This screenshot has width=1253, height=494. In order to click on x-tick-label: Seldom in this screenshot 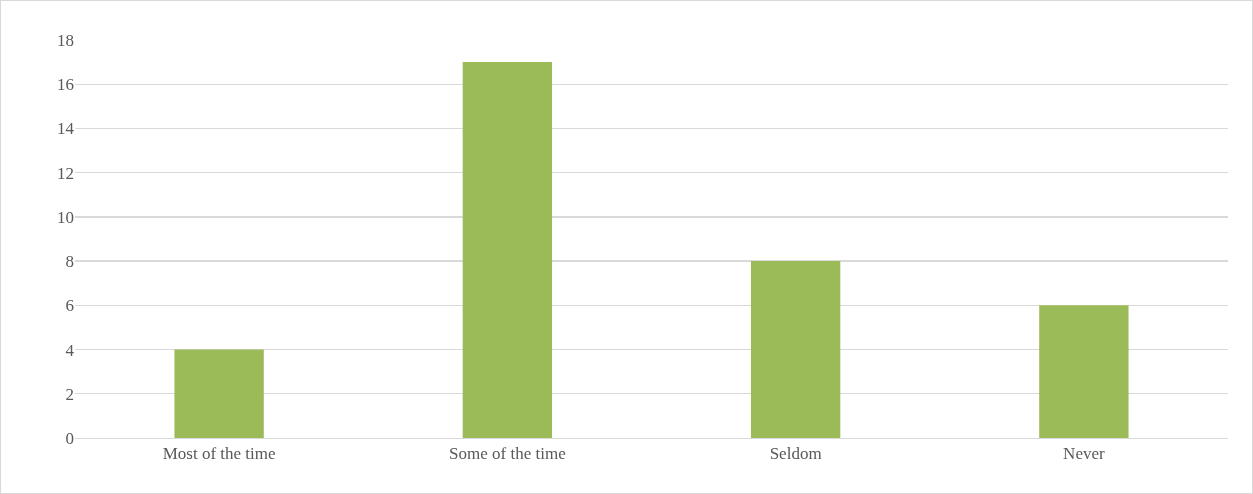, I will do `click(795, 454)`.